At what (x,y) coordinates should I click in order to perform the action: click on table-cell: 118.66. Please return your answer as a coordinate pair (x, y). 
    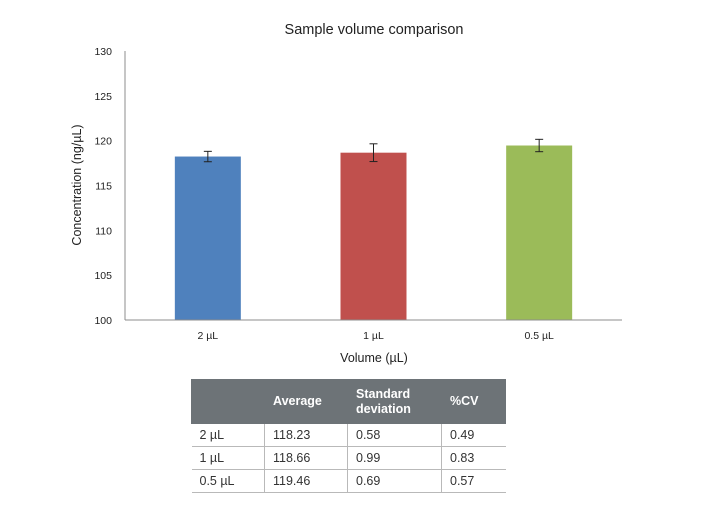
    Looking at the image, I should click on (306, 458).